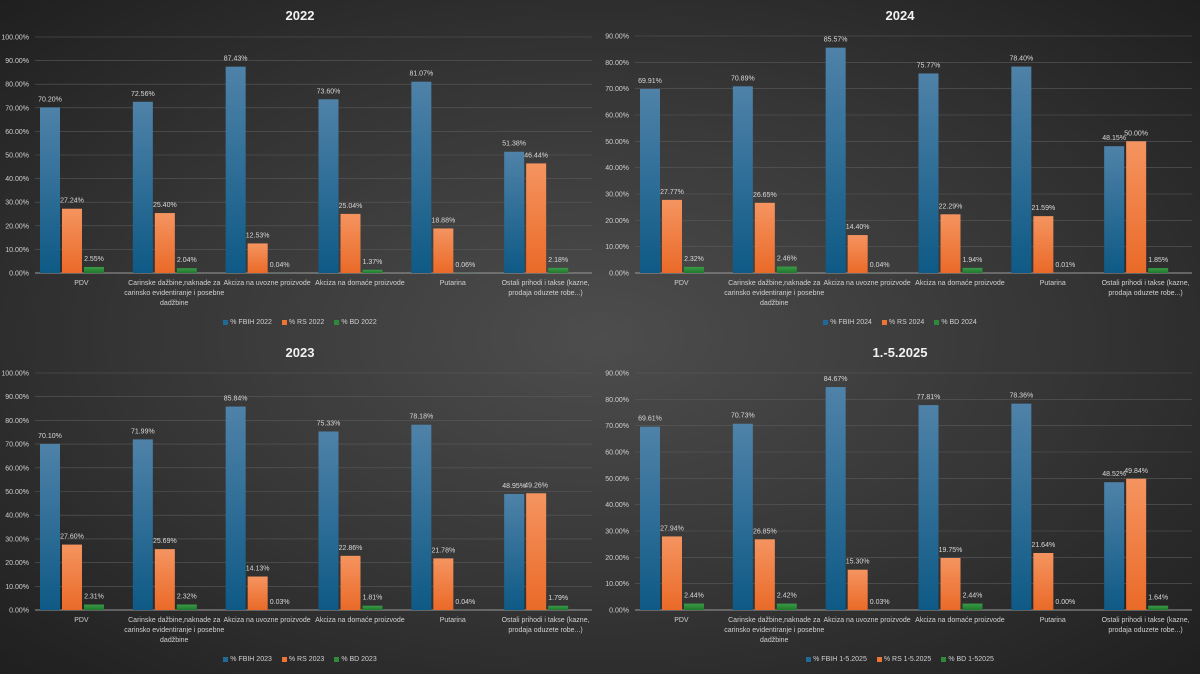  What do you see at coordinates (300, 15) in the screenshot?
I see `chart-title: 2022` at bounding box center [300, 15].